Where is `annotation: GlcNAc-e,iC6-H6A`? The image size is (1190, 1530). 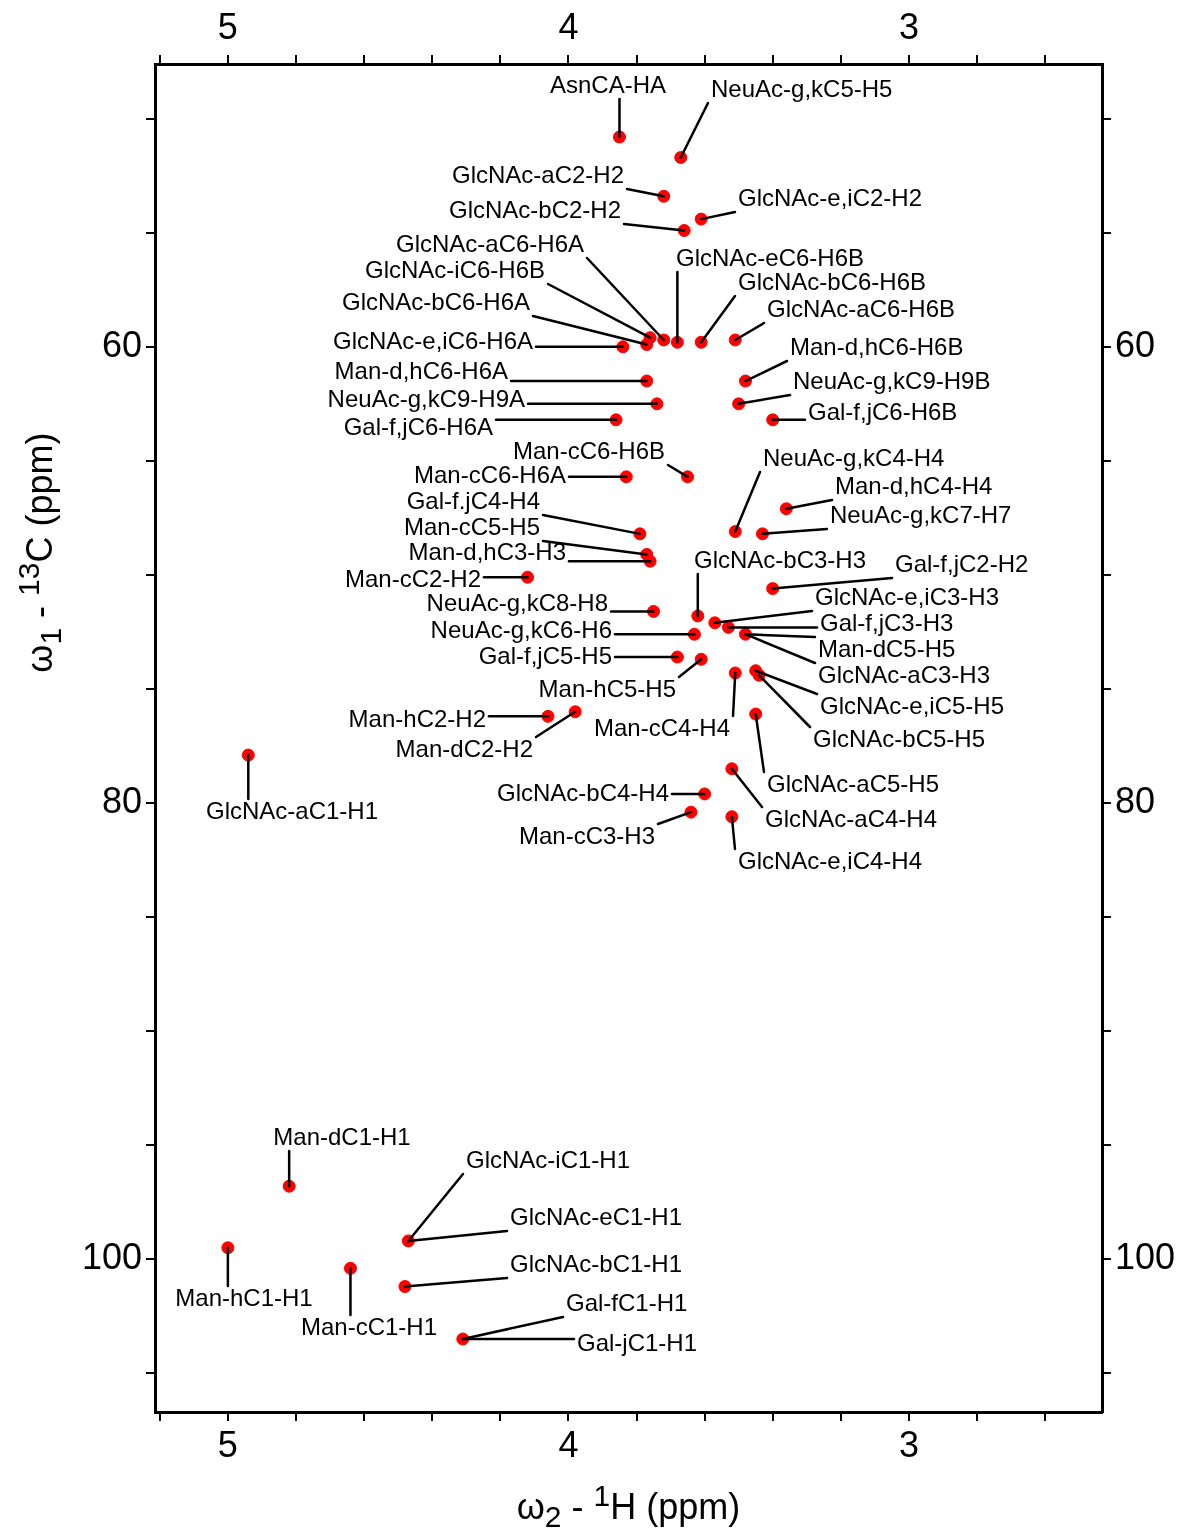
annotation: GlcNAc-e,iC6-H6A is located at coordinates (433, 340).